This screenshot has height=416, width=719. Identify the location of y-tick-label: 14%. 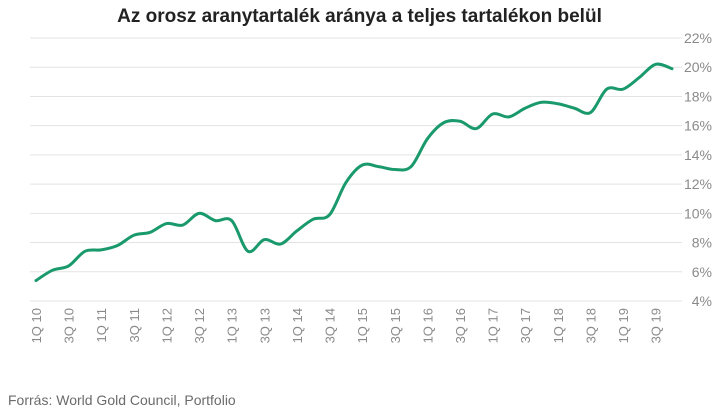
(698, 155).